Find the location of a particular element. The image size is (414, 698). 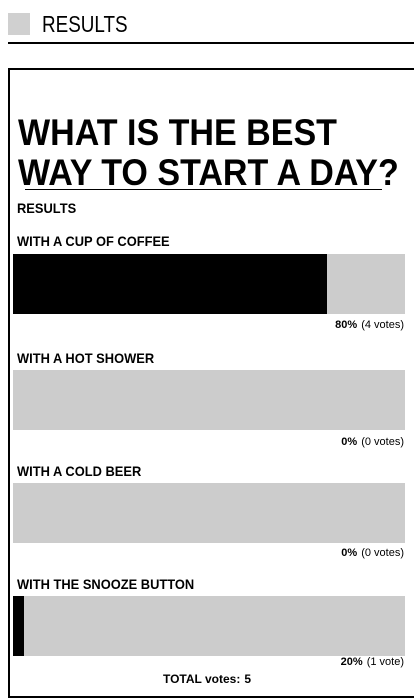

option-percent: 80% is located at coordinates (346, 325).